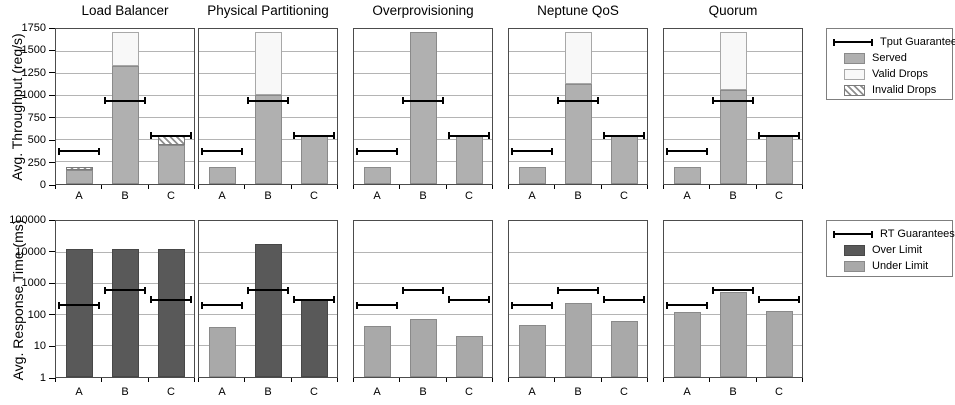  I want to click on y-tick-label: 500, so click(36, 140).